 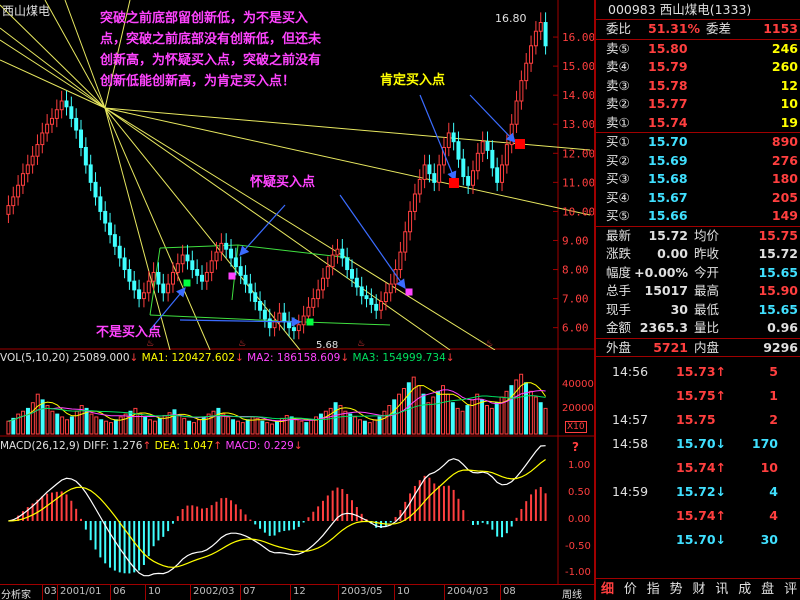 I want to click on ask-row: 卖③ 15.78 12, so click(x=698, y=86).